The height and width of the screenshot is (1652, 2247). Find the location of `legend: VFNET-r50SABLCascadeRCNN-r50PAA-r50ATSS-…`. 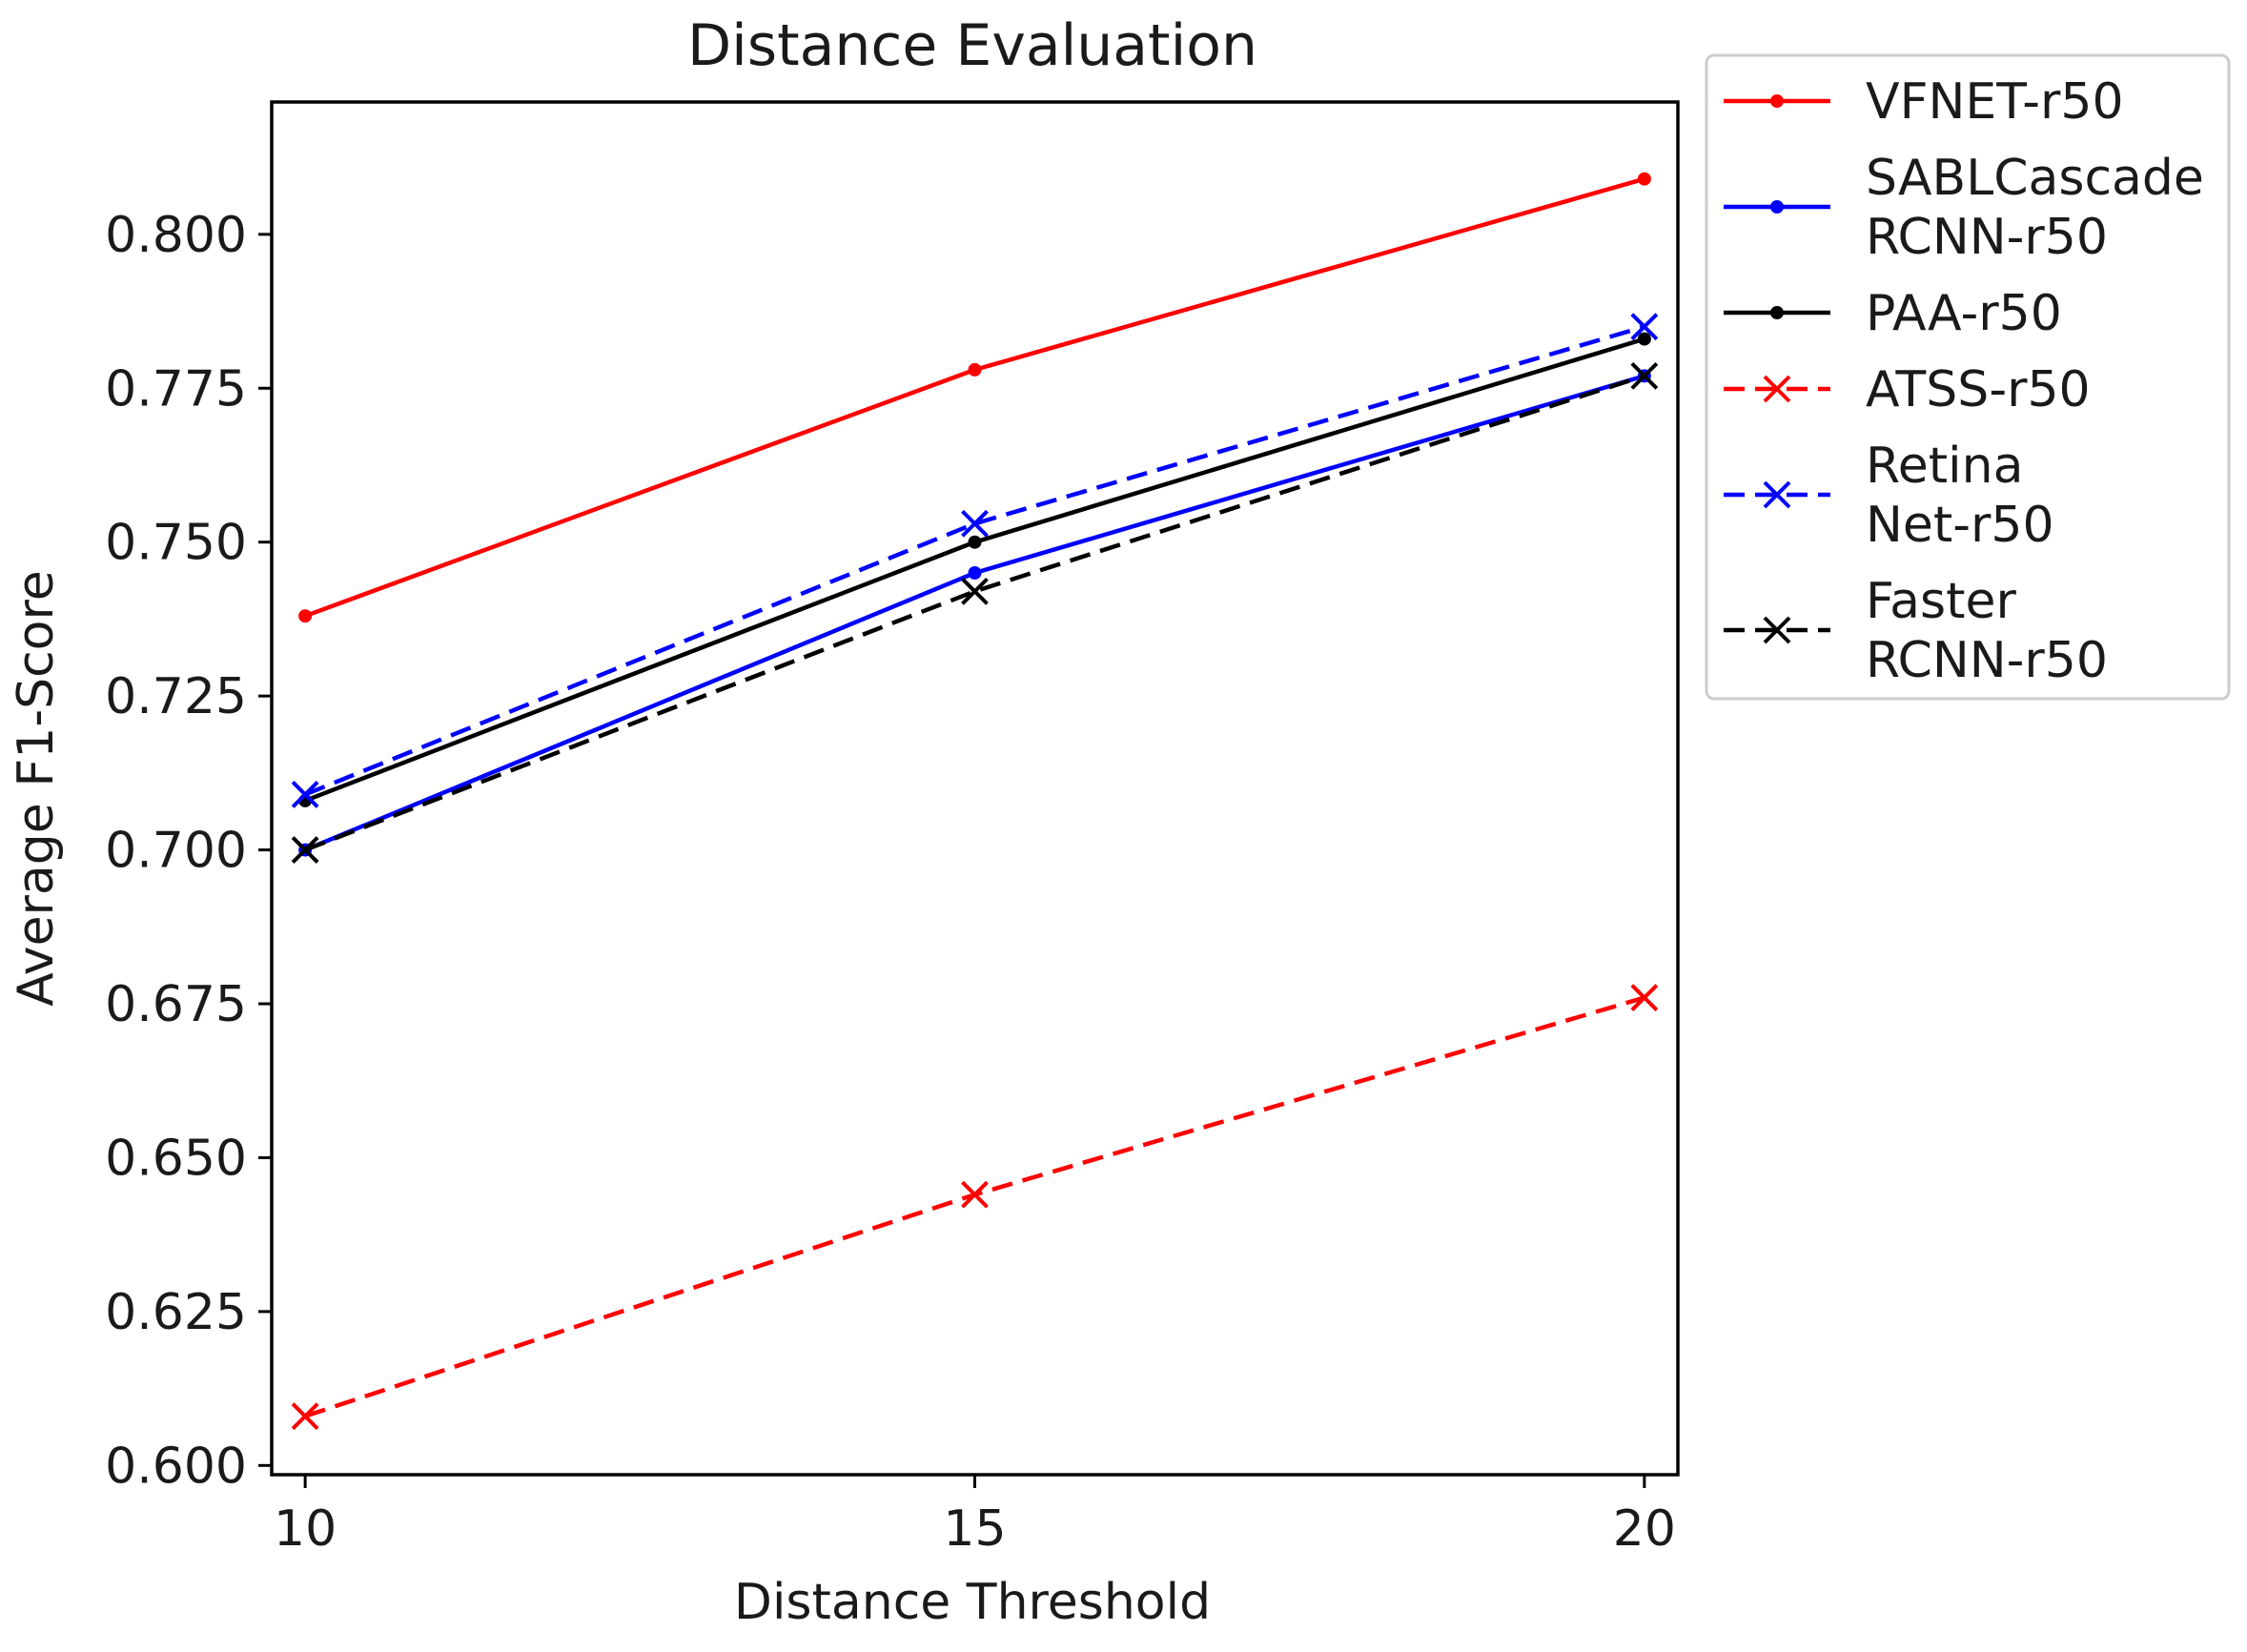

legend: VFNET-r50SABLCascadeRCNN-r50PAA-r50ATSS-… is located at coordinates (1968, 377).